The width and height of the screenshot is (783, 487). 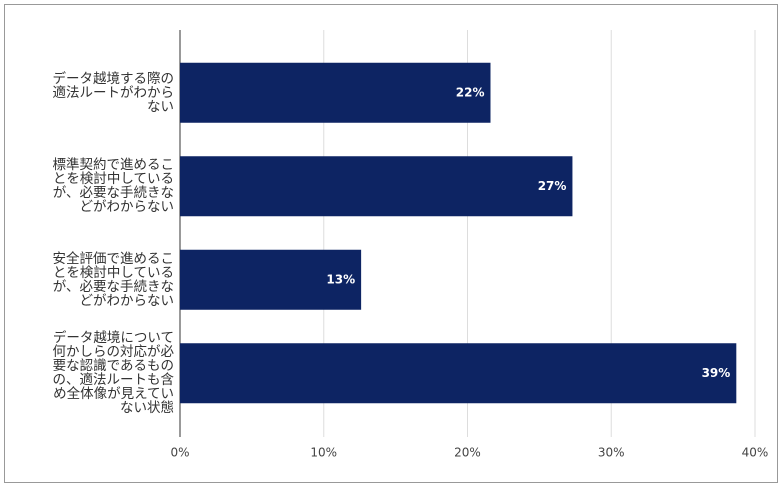 I want to click on value-label: 22%, so click(x=470, y=92).